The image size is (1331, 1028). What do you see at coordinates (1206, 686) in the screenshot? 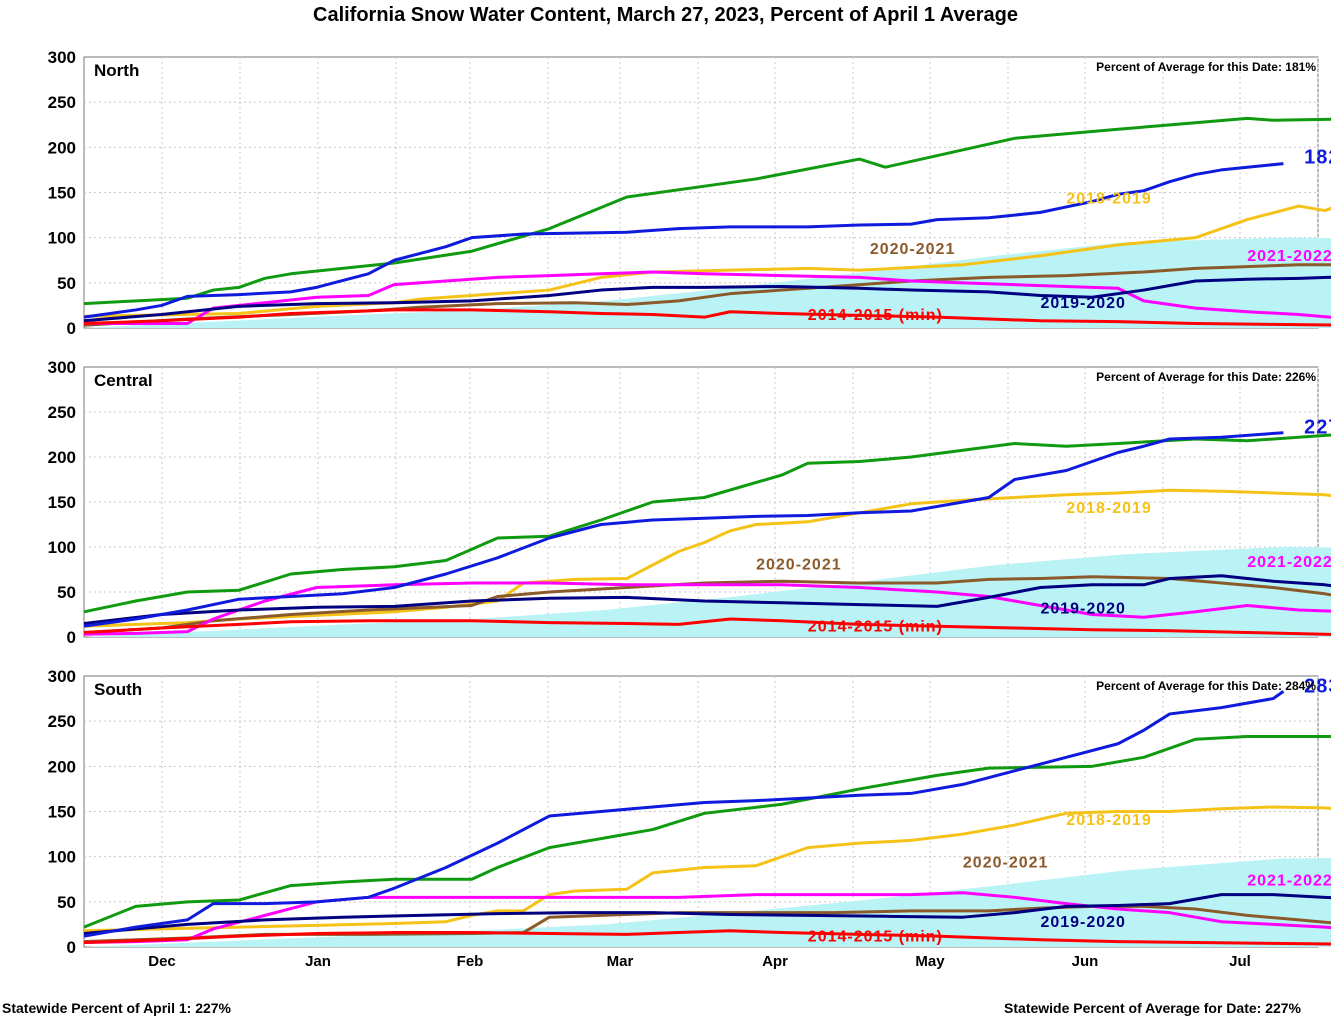
I see `percent-note: Percent of Average for this Date: 284%` at bounding box center [1206, 686].